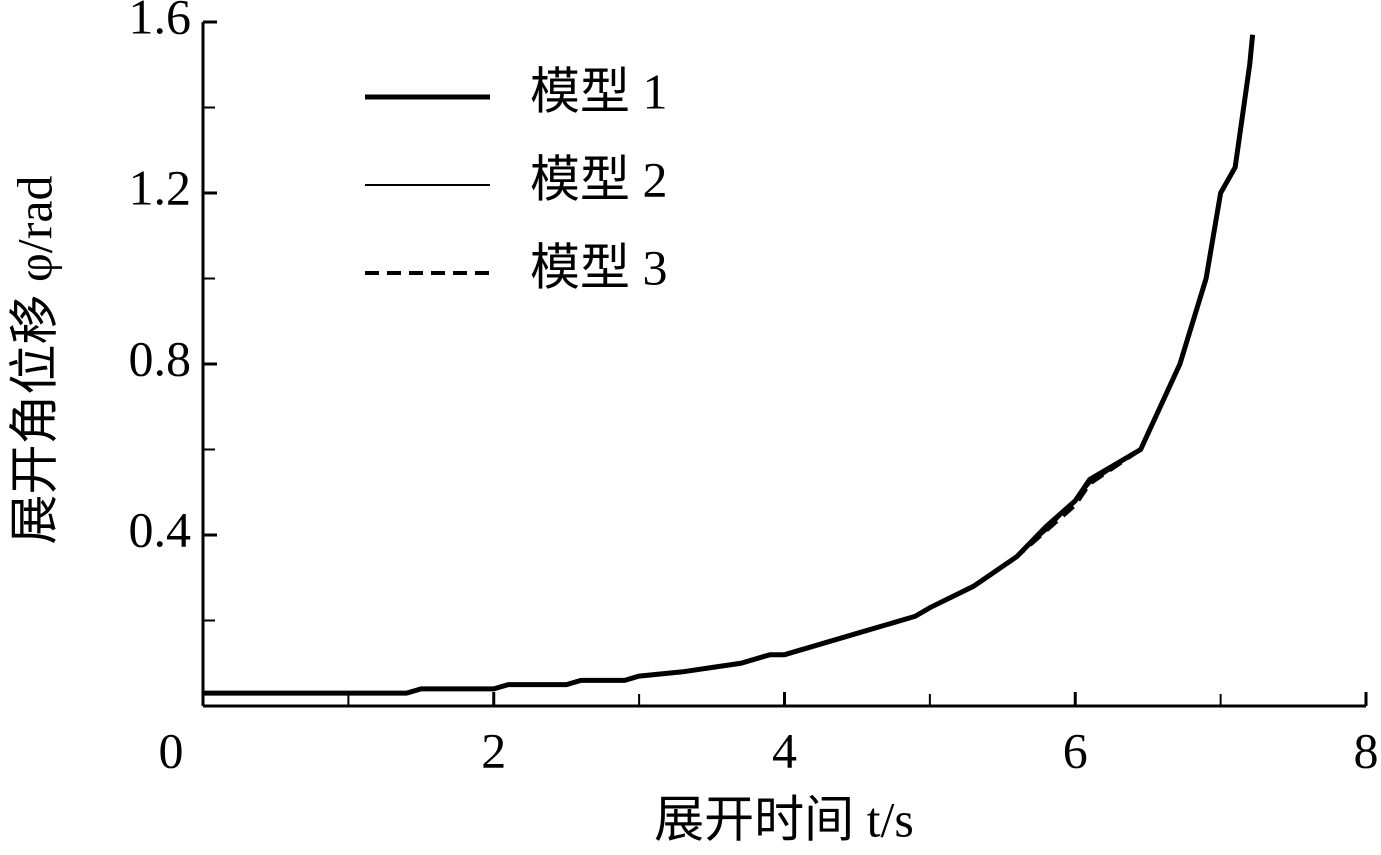 Image resolution: width=1381 pixels, height=855 pixels. Describe the element at coordinates (160, 187) in the screenshot. I see `y-tick-label: 1.2` at that location.